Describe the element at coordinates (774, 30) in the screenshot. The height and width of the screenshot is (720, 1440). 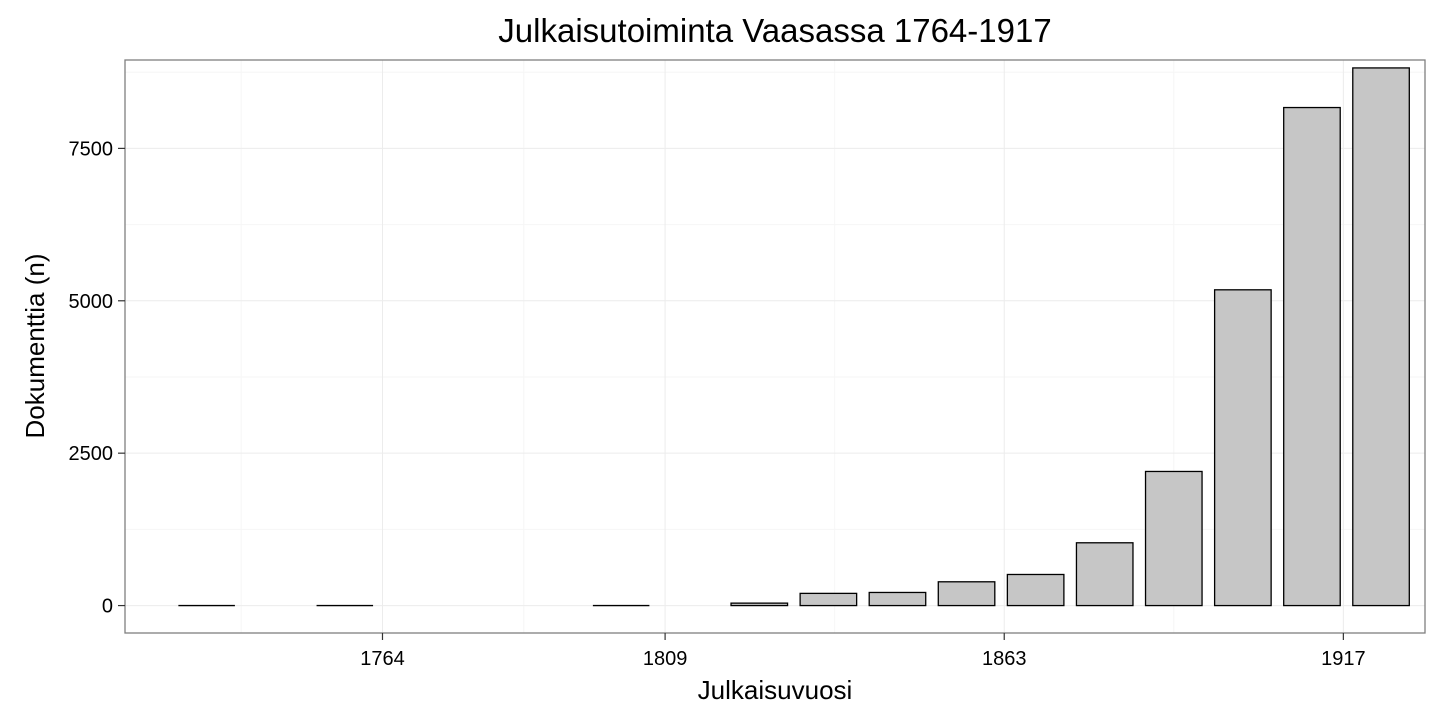
I see `chart-title: Julkaisutoiminta Vaasassa 1764-1917` at that location.